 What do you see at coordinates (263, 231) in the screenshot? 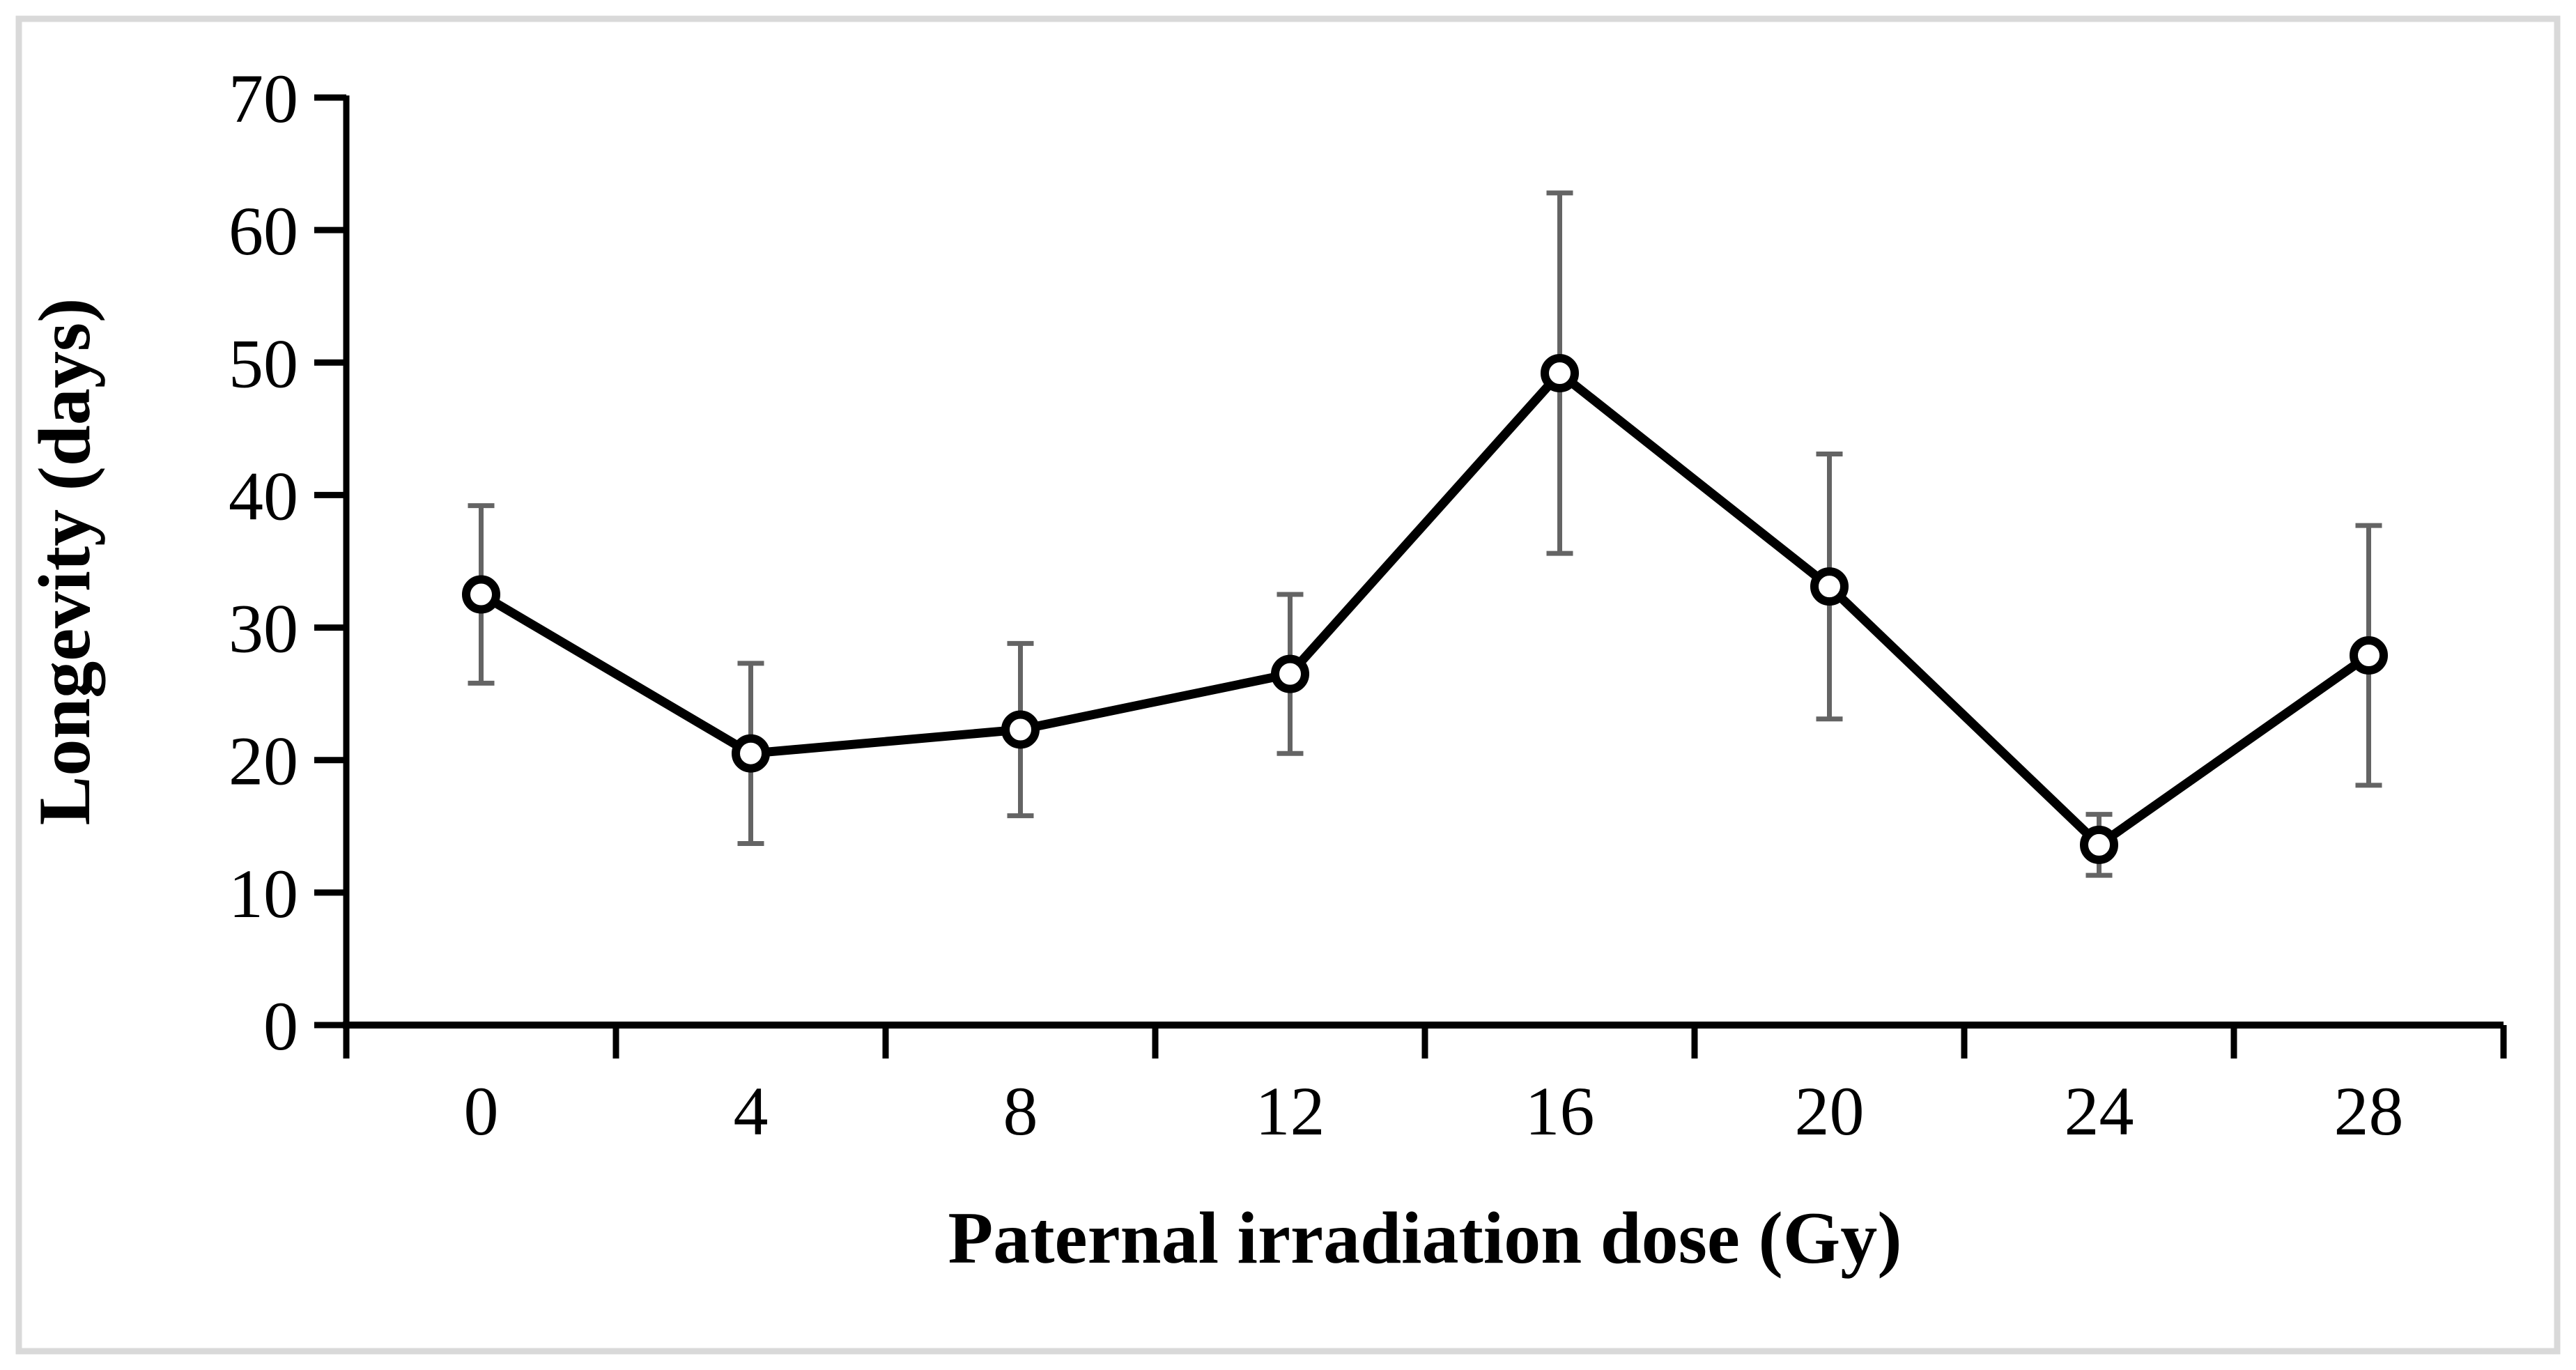
I see `y-tick-label: 60` at bounding box center [263, 231].